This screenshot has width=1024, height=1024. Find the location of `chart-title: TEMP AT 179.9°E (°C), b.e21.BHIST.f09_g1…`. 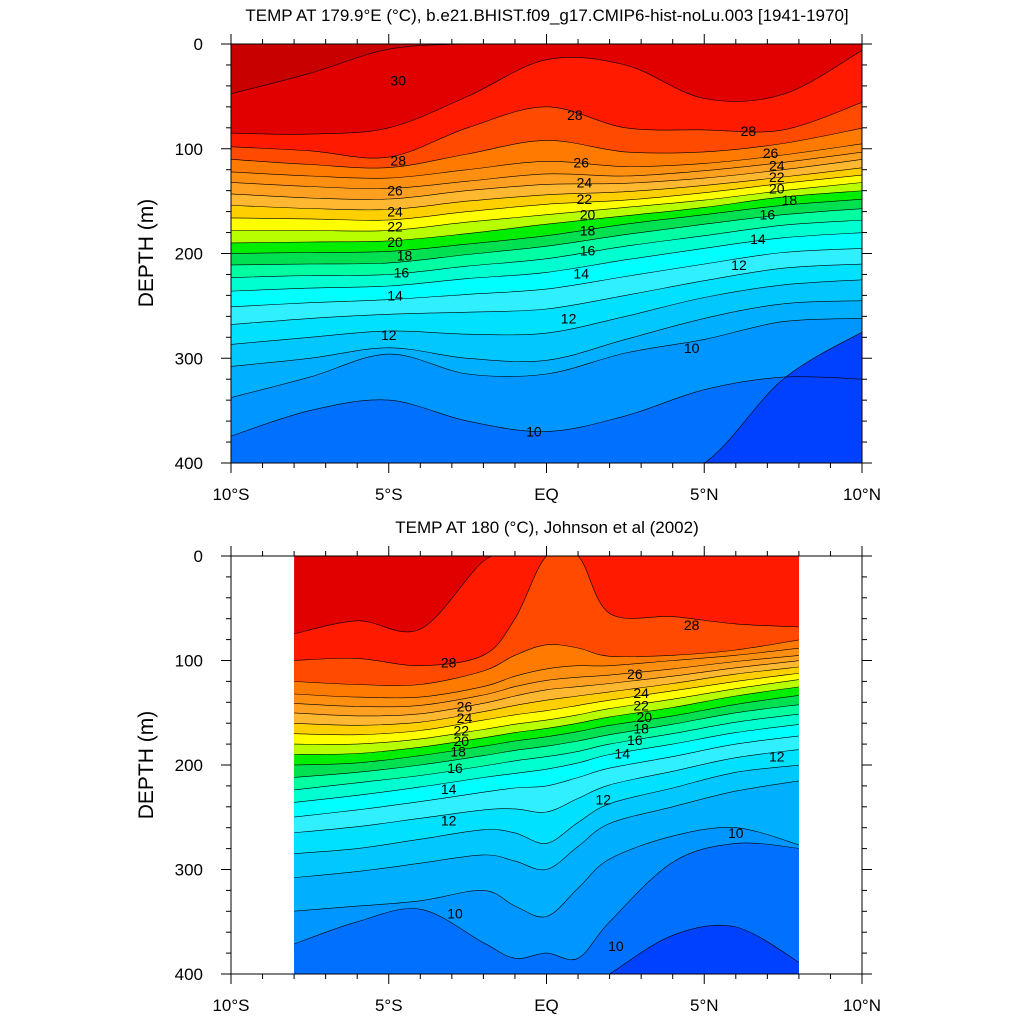

chart-title: TEMP AT 179.9°E (°C), b.e21.BHIST.f09_g1… is located at coordinates (546, 15).